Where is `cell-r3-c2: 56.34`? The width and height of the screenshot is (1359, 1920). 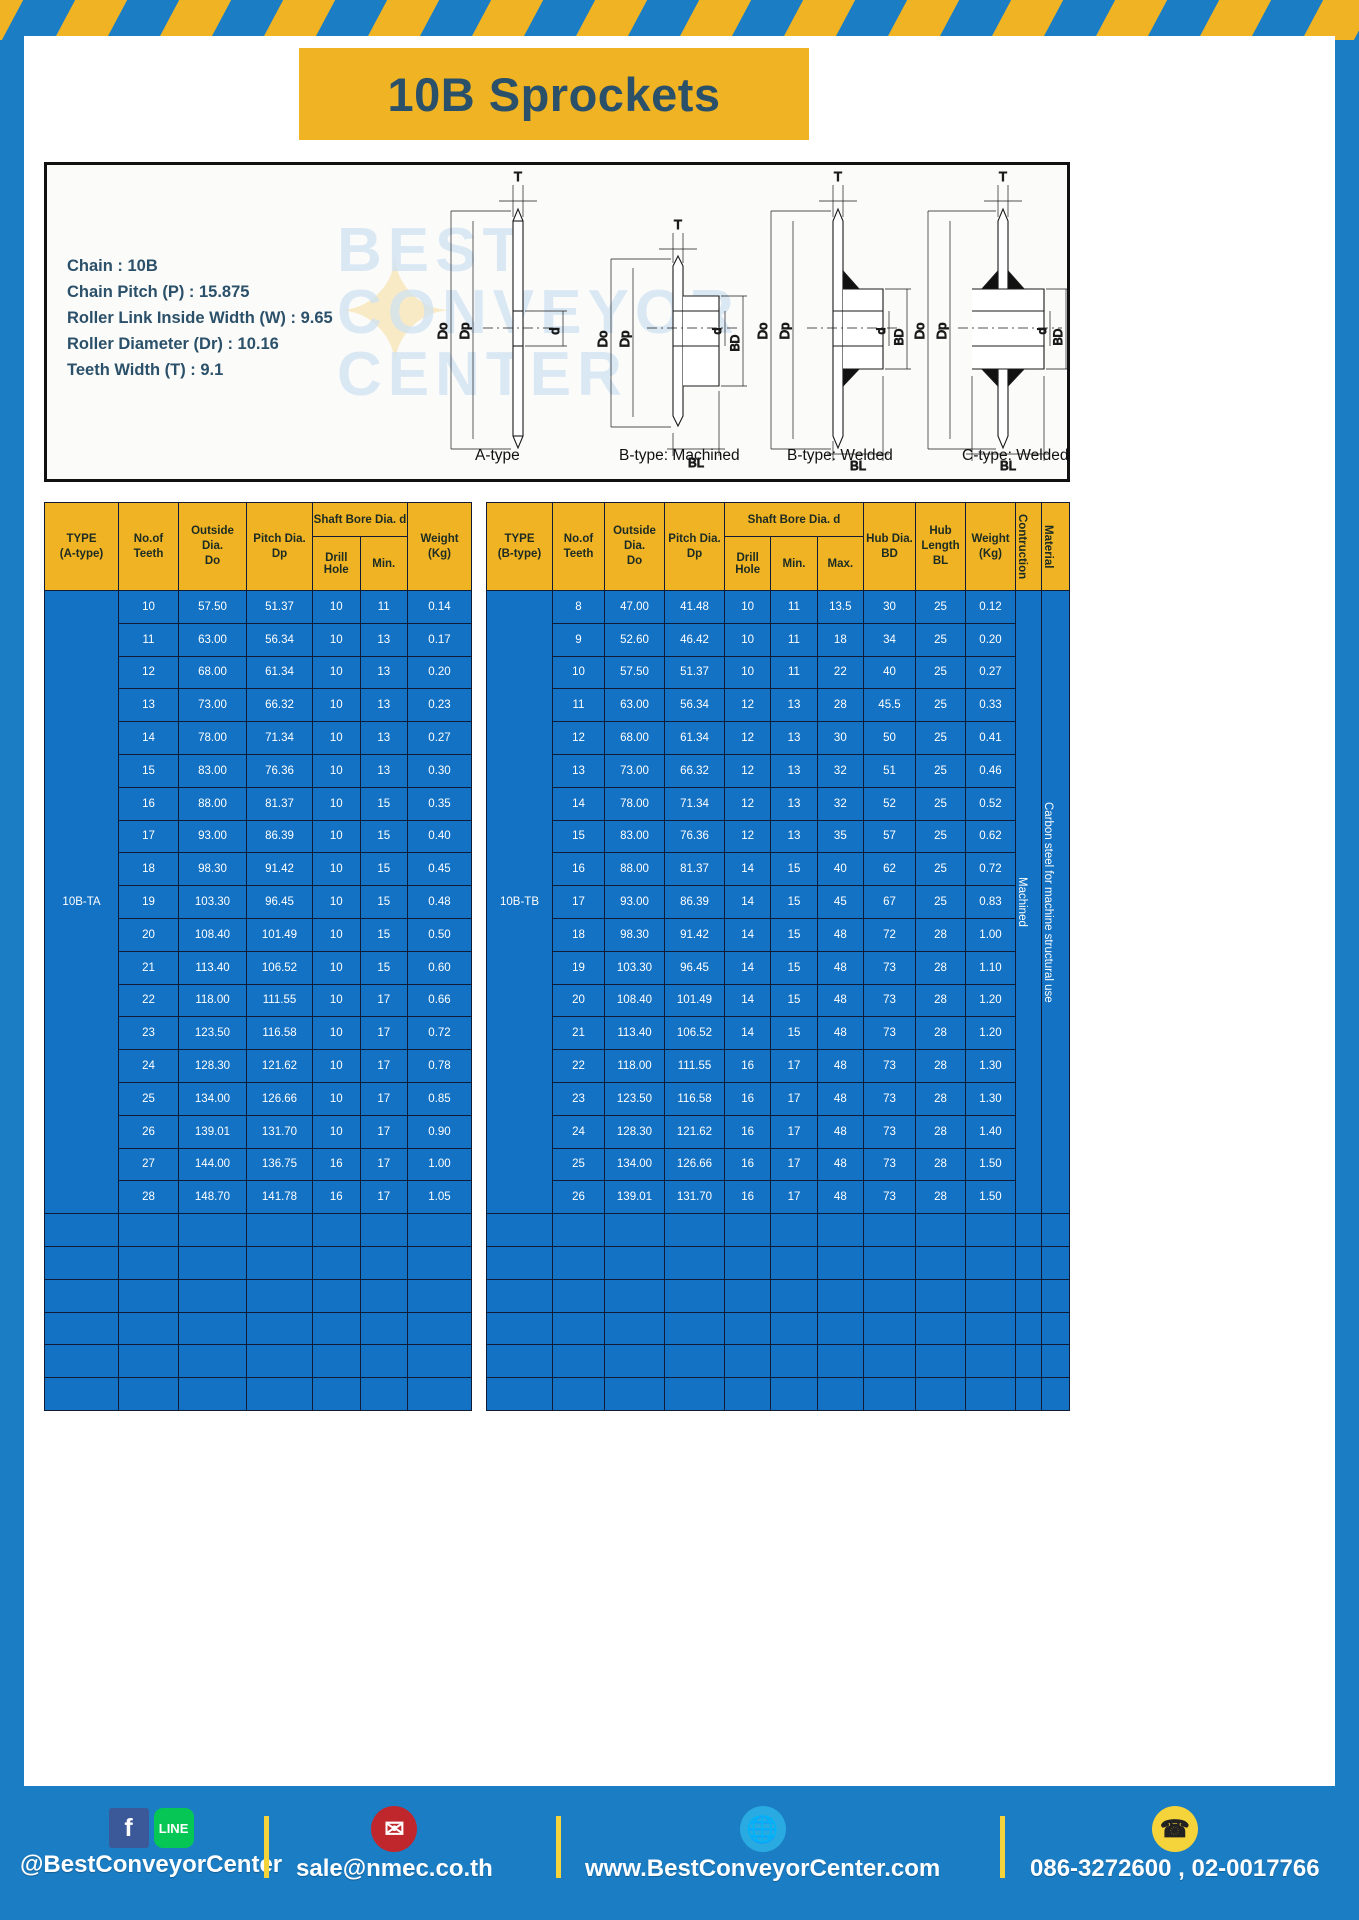
cell-r3-c2: 56.34 is located at coordinates (694, 705).